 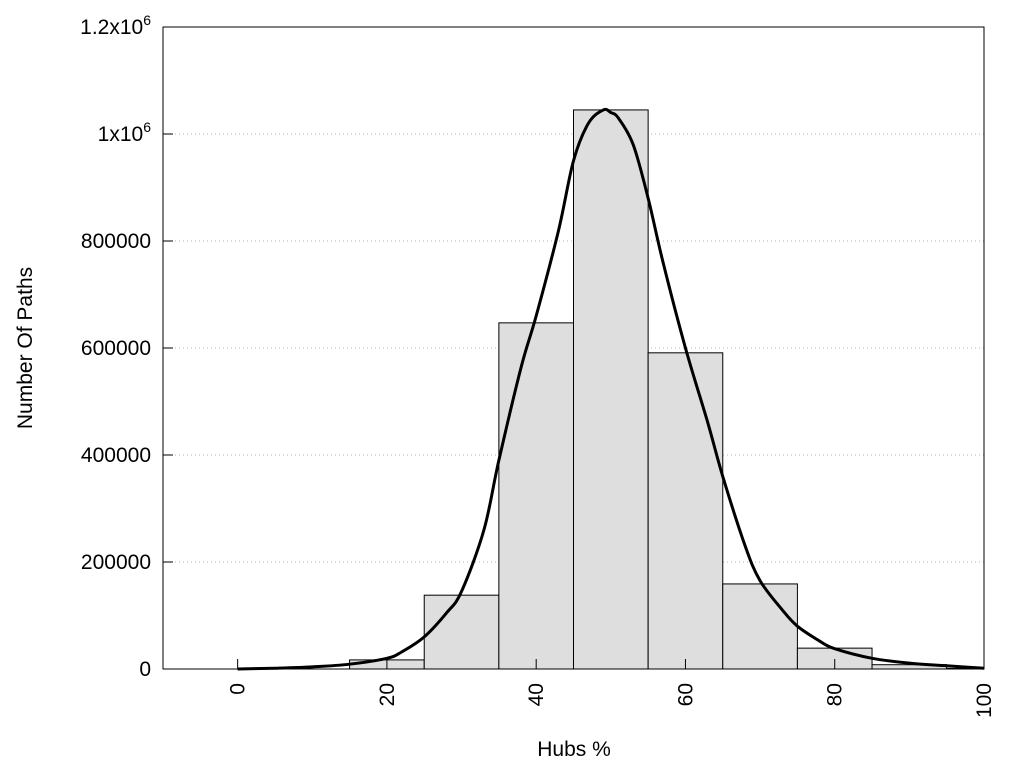 What do you see at coordinates (536, 694) in the screenshot?
I see `x-tick-label: 40` at bounding box center [536, 694].